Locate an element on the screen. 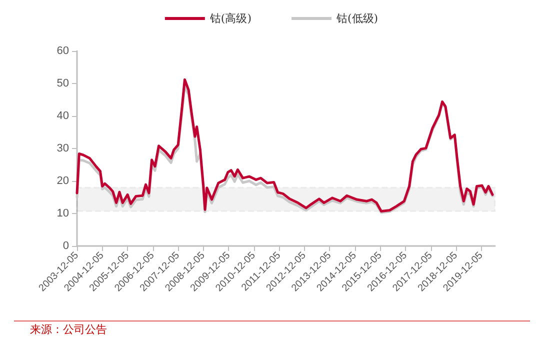 The image size is (543, 343). y-tick-label: 50 is located at coordinates (62, 84).